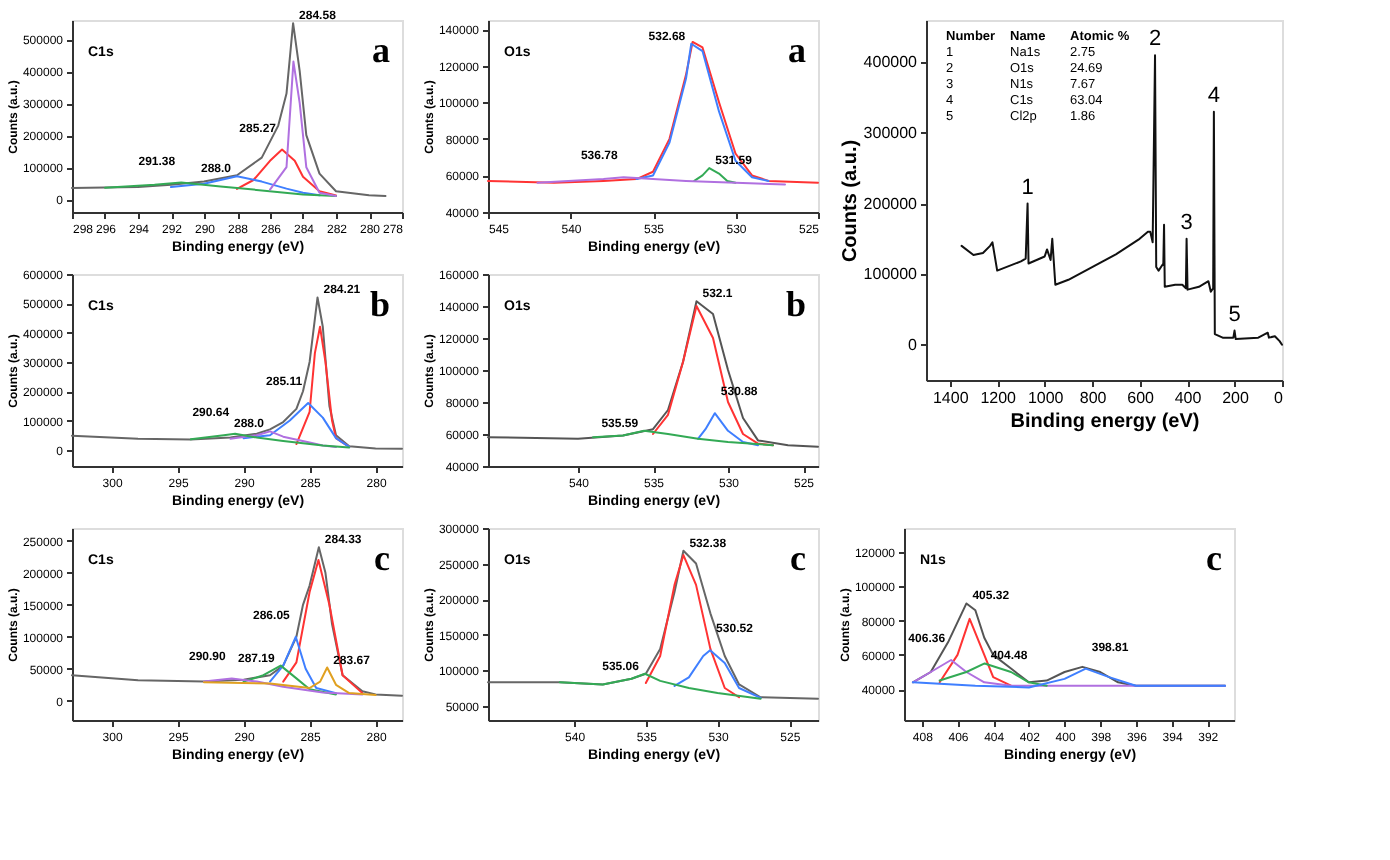  I want to click on x-tick-label: 0, so click(1279, 398).